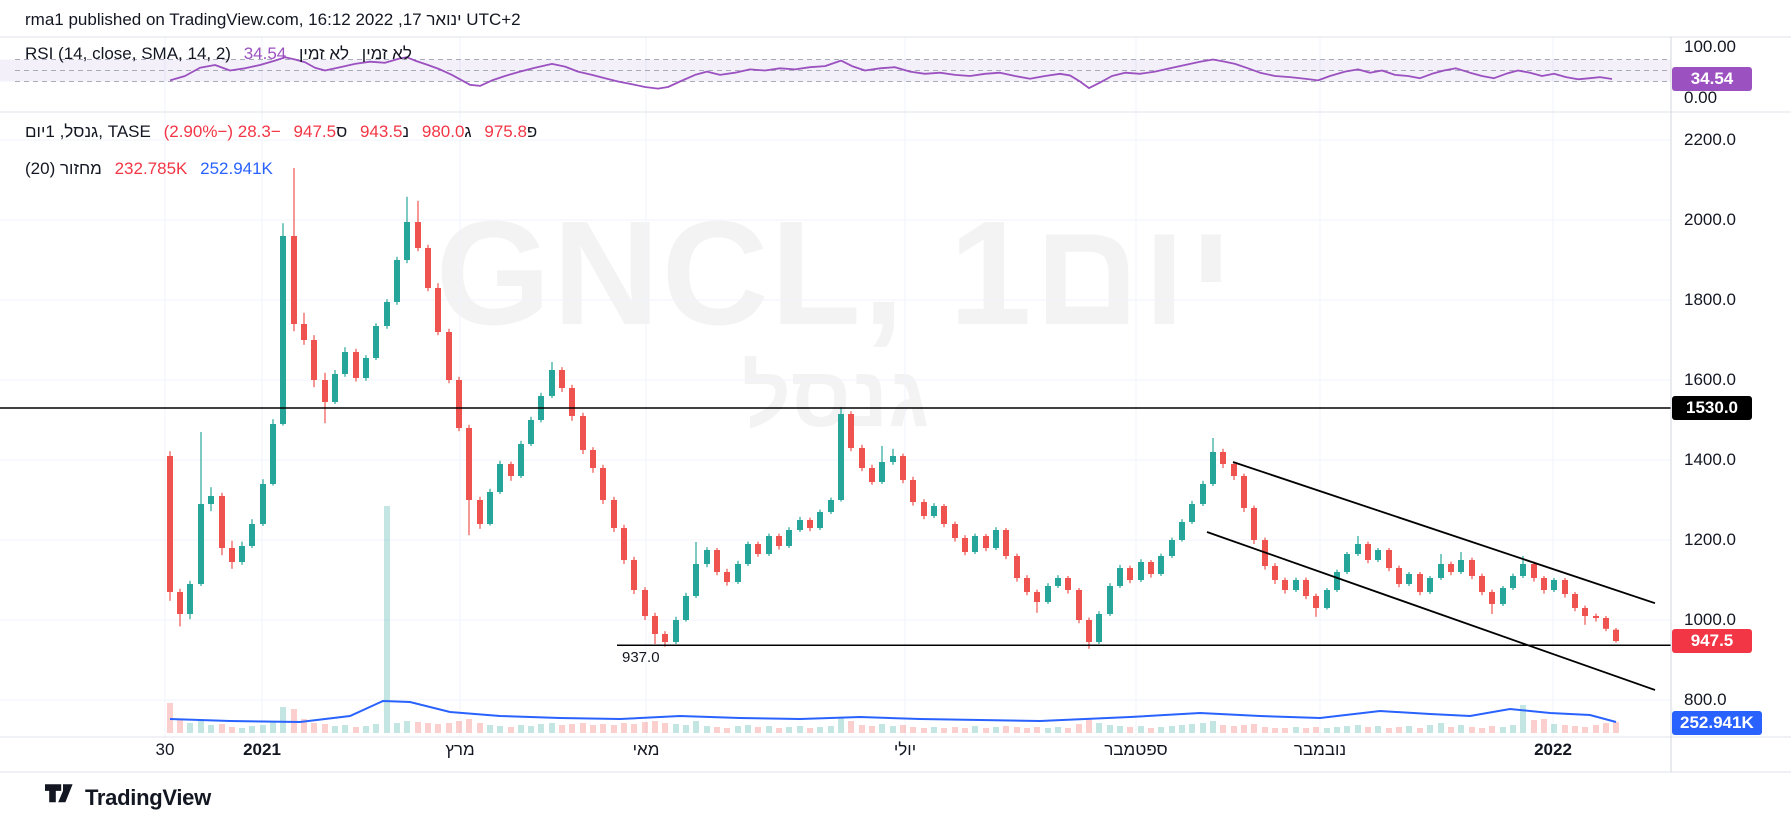  Describe the element at coordinates (1710, 379) in the screenshot. I see `price-axis-label: 1600.0` at that location.